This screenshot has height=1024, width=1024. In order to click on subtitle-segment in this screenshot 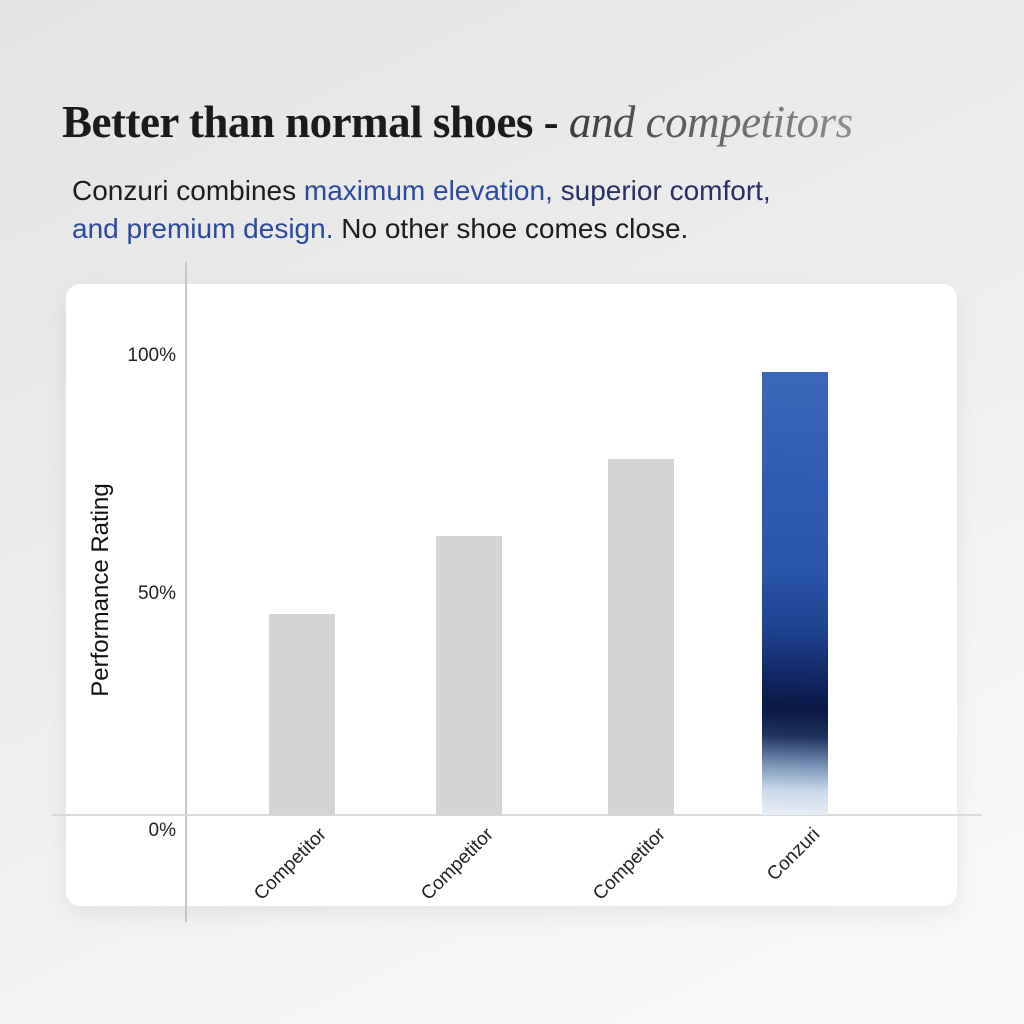, I will do `click(557, 190)`.